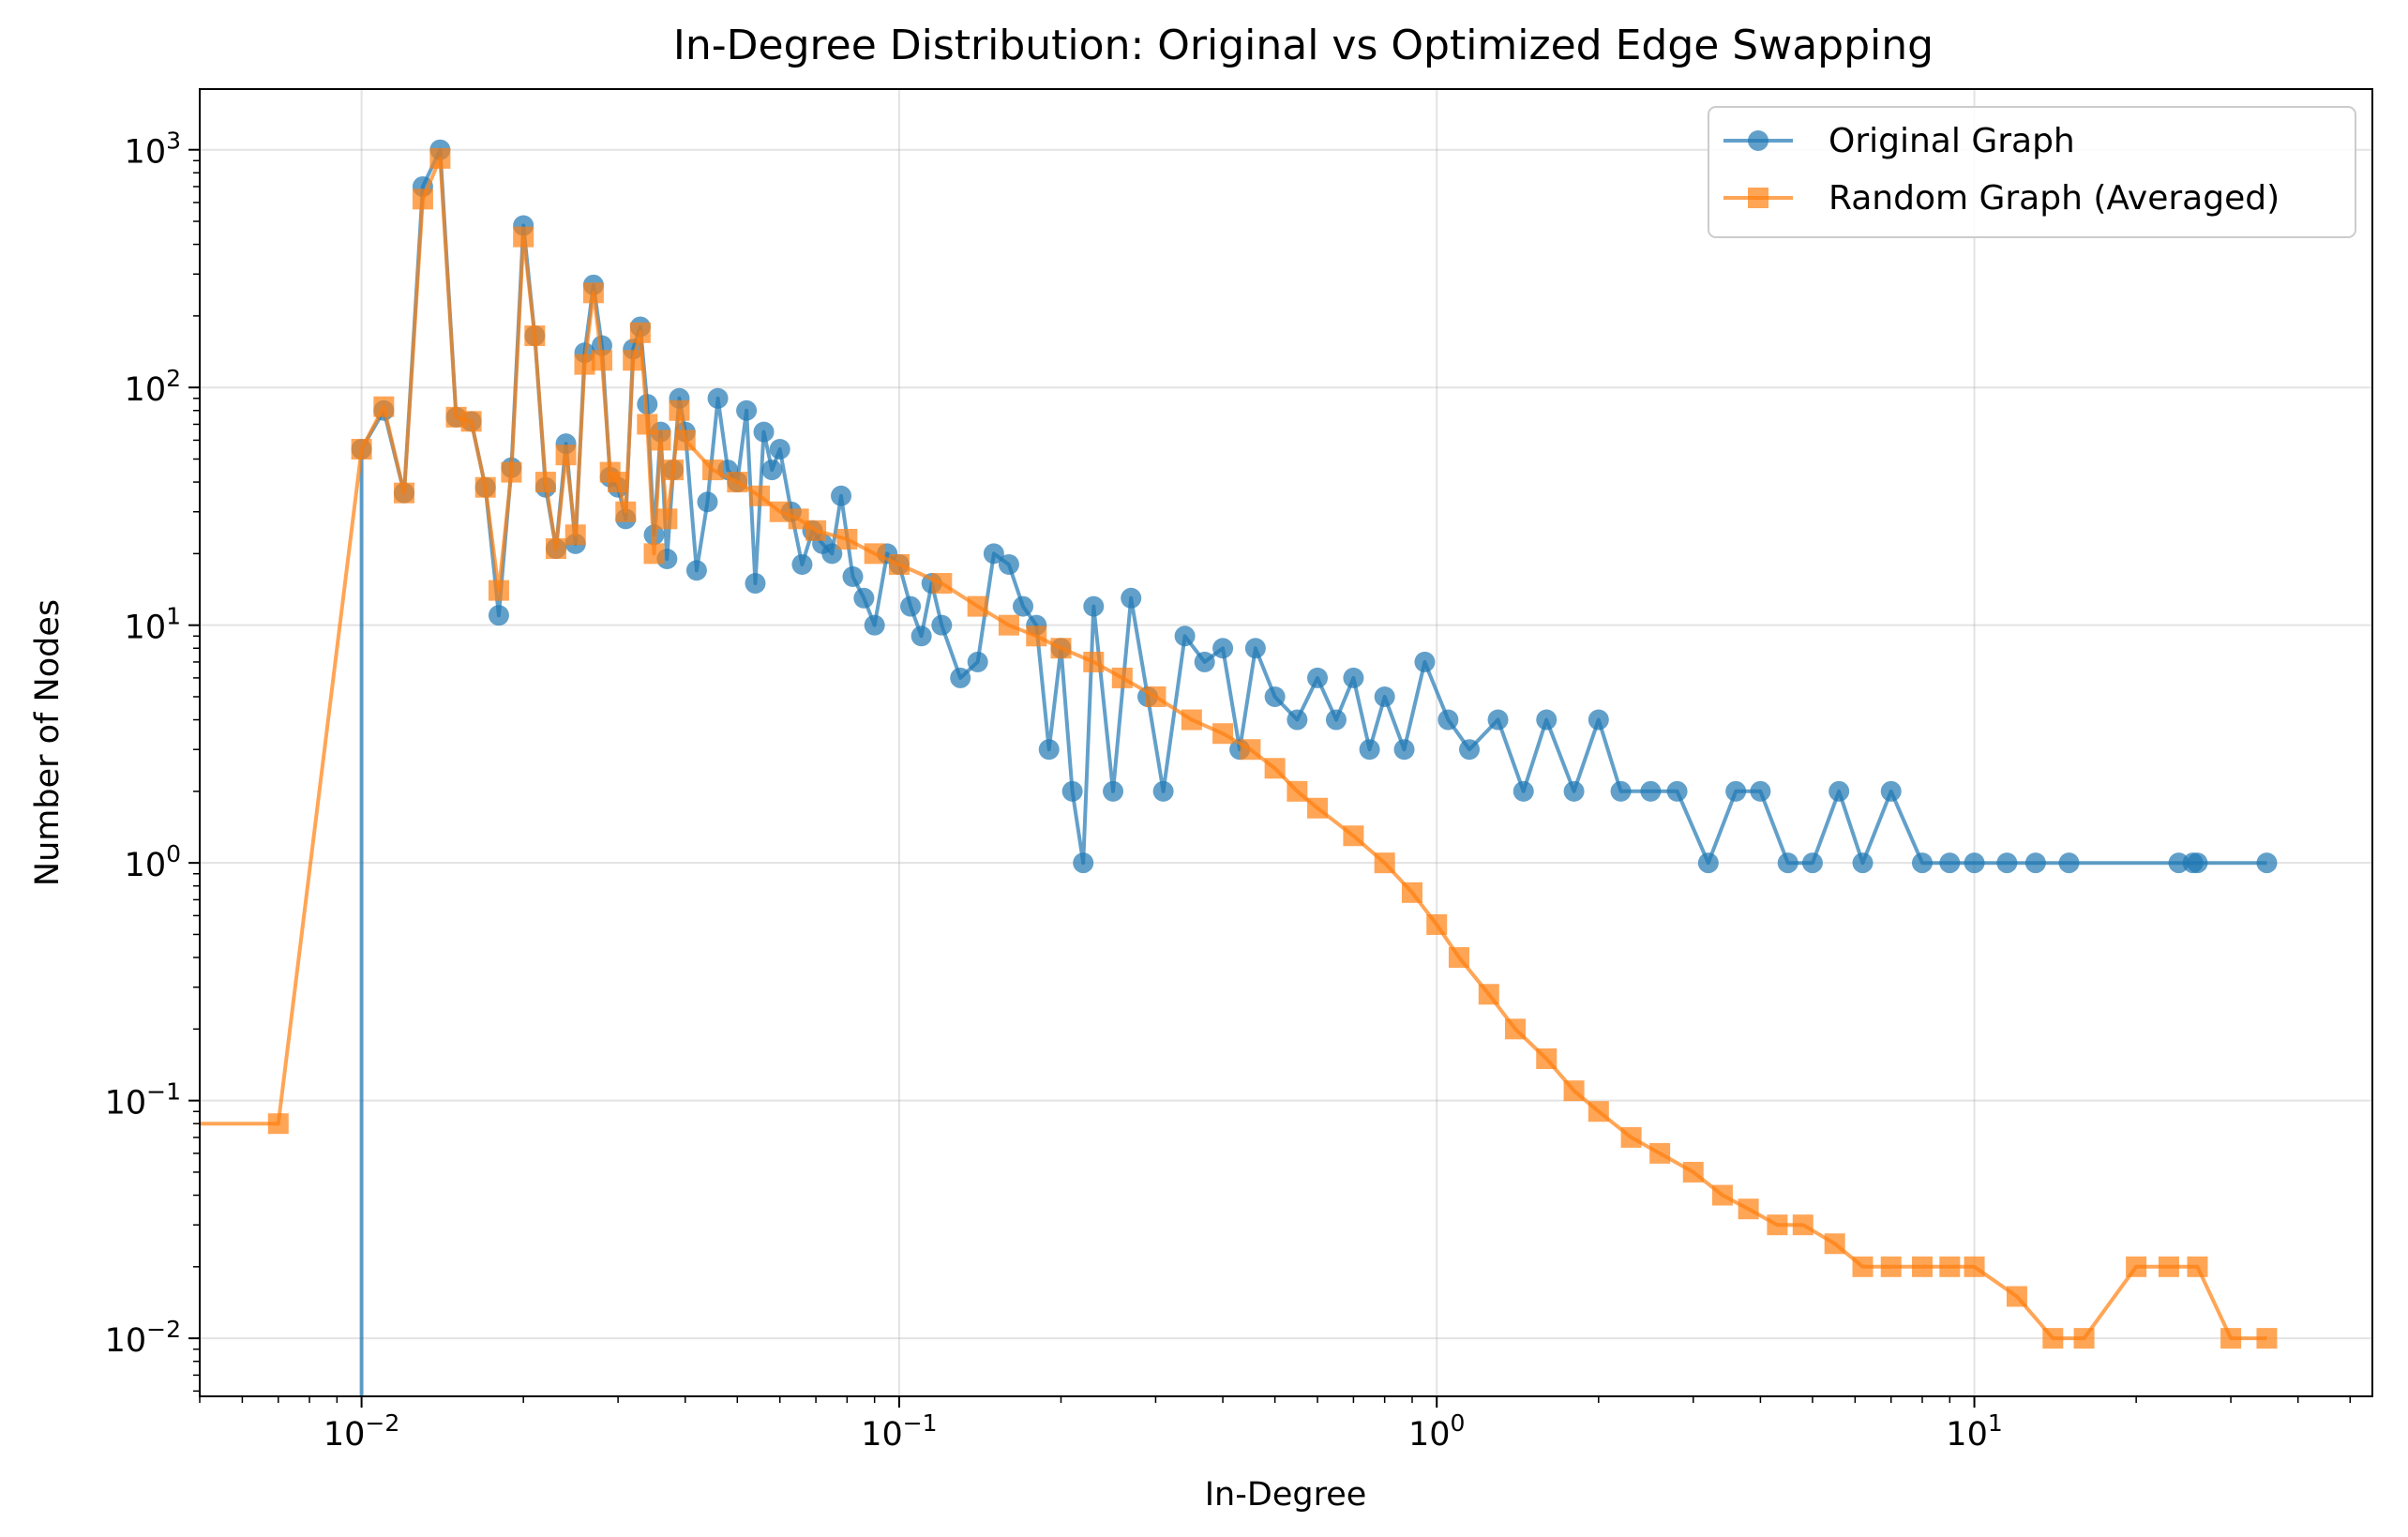 The height and width of the screenshot is (1537, 2408). What do you see at coordinates (2054, 198) in the screenshot?
I see `legend-label-random: Random Graph (Averaged)` at bounding box center [2054, 198].